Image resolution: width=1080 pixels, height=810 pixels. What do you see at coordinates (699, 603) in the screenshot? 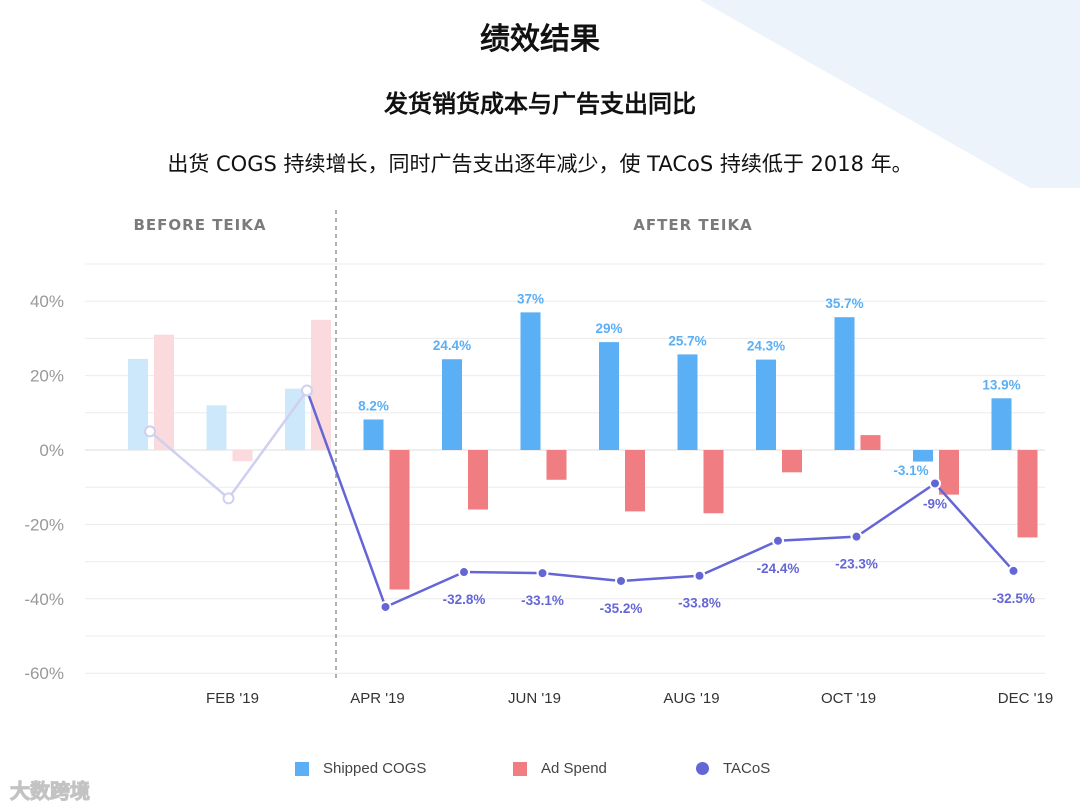
I see `tacos-data-label: -33.8%` at bounding box center [699, 603].